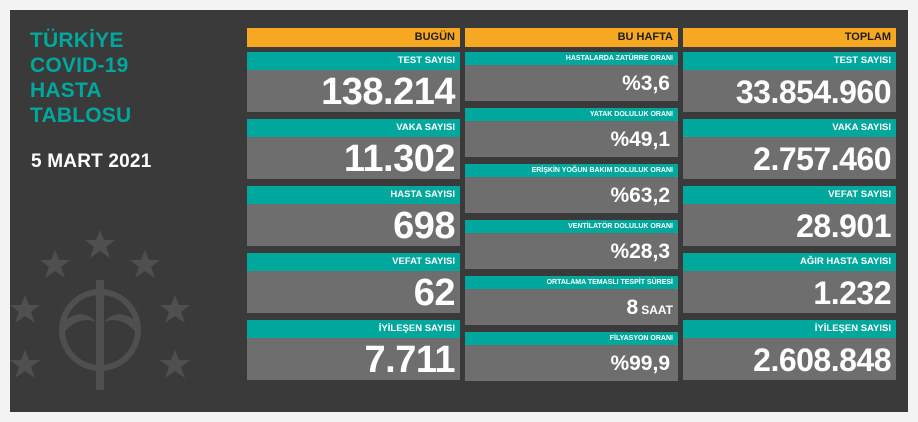 The height and width of the screenshot is (422, 918). I want to click on stat-card-filyasyon: FİLYASYON ORANI %99,9, so click(571, 356).